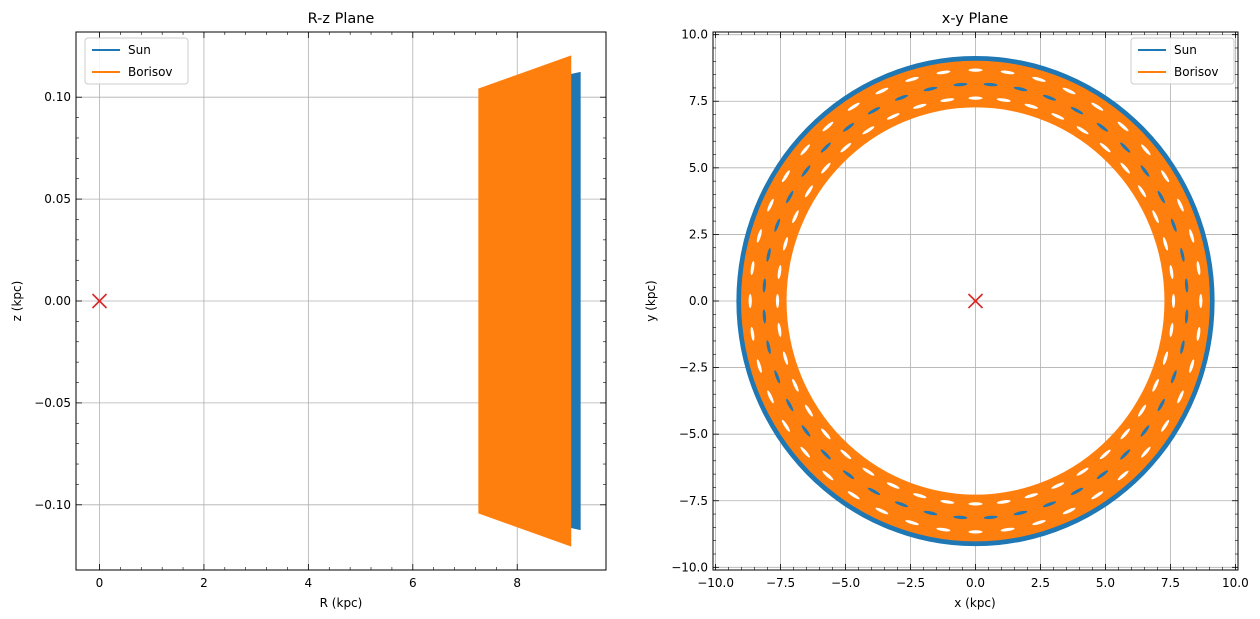 The width and height of the screenshot is (1260, 619). What do you see at coordinates (693, 434) in the screenshot?
I see `y-tick-label: −5.0` at bounding box center [693, 434].